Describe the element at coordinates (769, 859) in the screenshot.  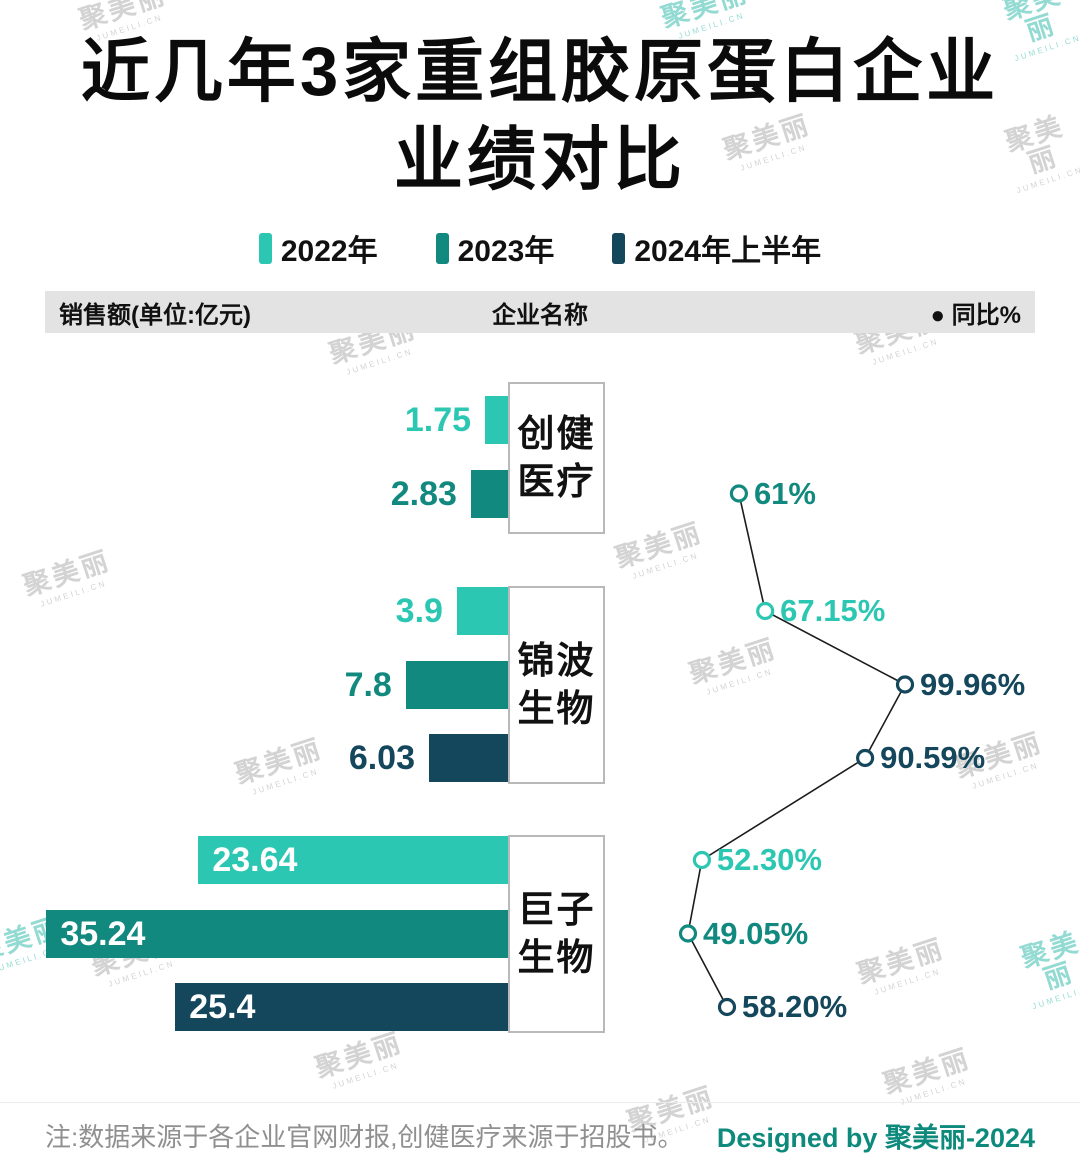
I see `yoy-value-label: 52.30%` at that location.